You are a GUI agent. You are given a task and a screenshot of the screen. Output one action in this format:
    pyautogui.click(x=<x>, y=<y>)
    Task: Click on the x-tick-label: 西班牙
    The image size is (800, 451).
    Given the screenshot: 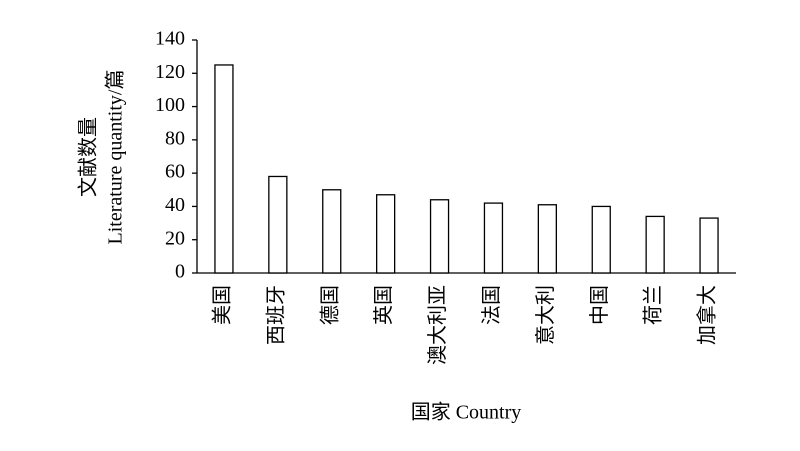 What is the action you would take?
    pyautogui.click(x=275, y=315)
    